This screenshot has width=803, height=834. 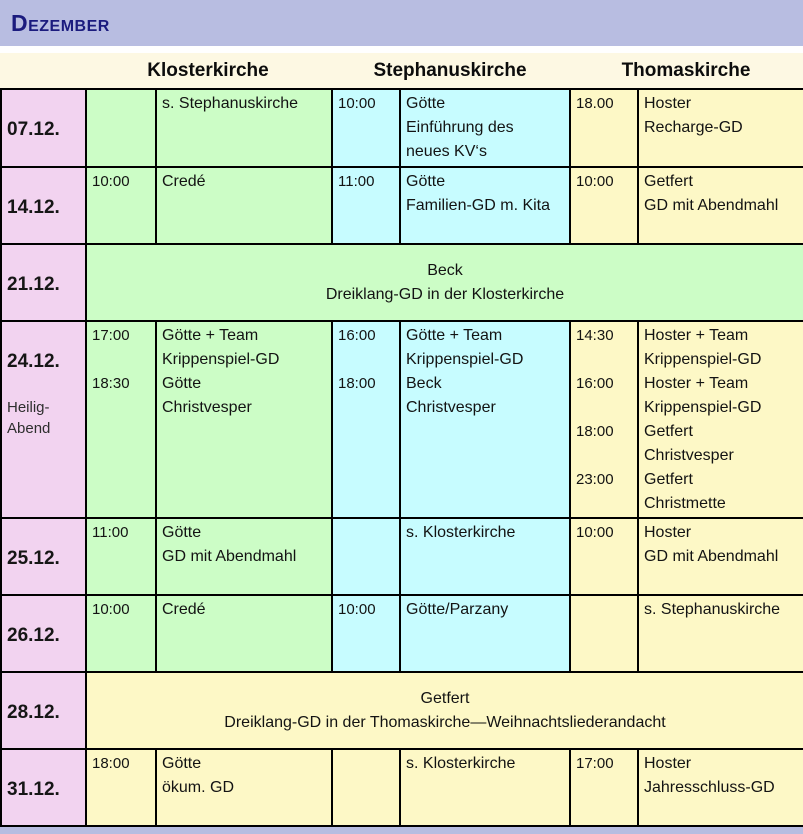 I want to click on church-header-klosterkirche: Klosterkirche, so click(x=208, y=70).